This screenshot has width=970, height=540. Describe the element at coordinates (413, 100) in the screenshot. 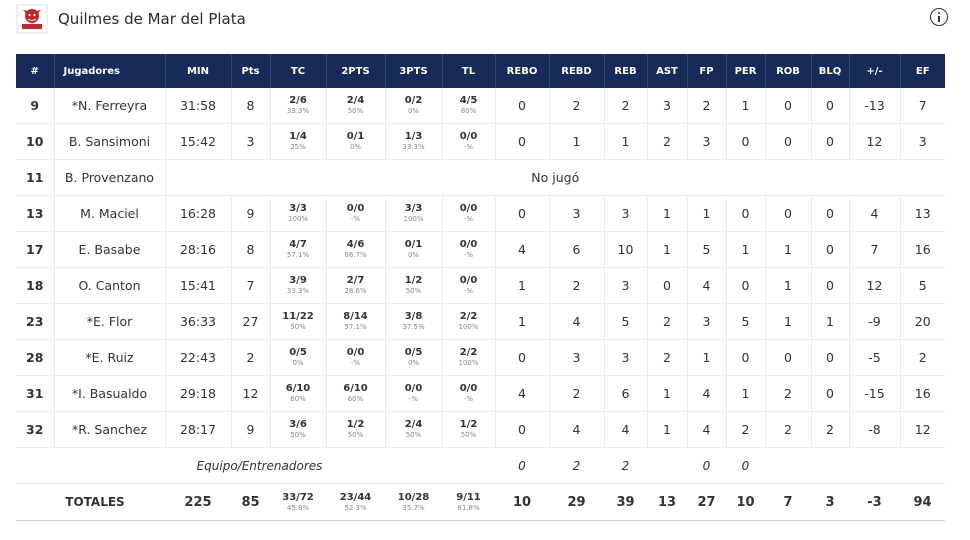

I see `shot-made-attempted: 0/2` at that location.